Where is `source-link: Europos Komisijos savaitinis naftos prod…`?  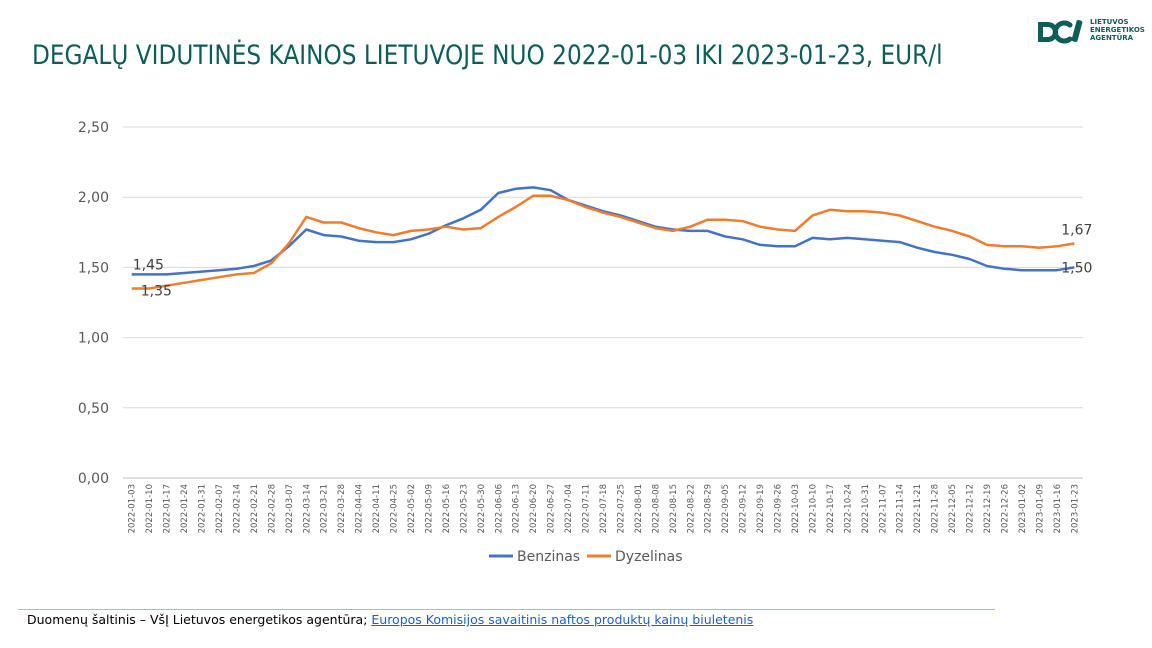
source-link: Europos Komisijos savaitinis naftos prod… is located at coordinates (562, 619).